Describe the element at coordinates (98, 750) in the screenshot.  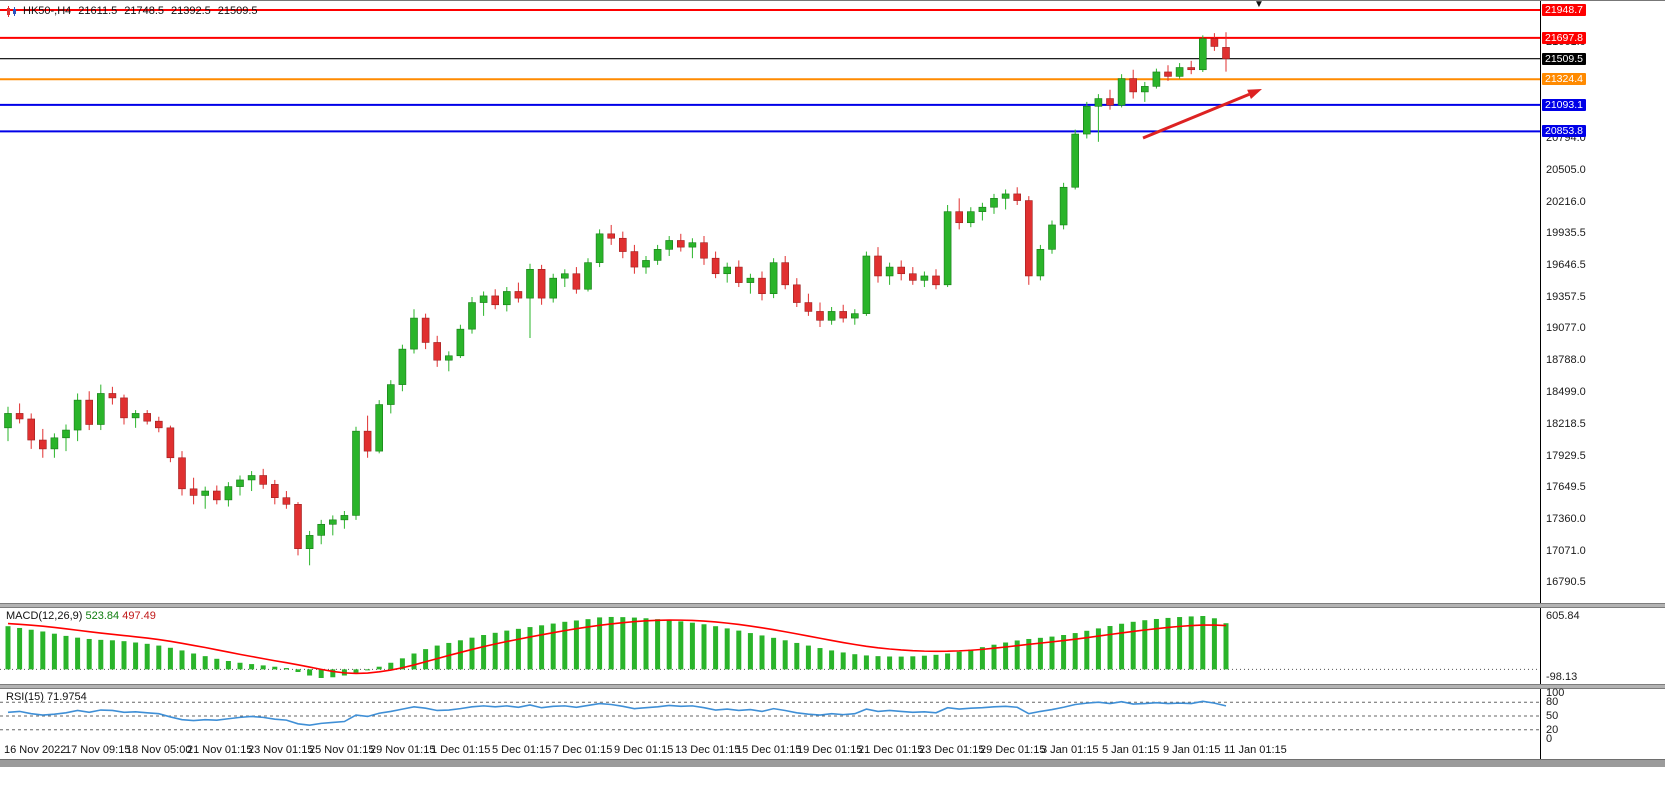
I see `time-label: 17 Nov 09:15` at that location.